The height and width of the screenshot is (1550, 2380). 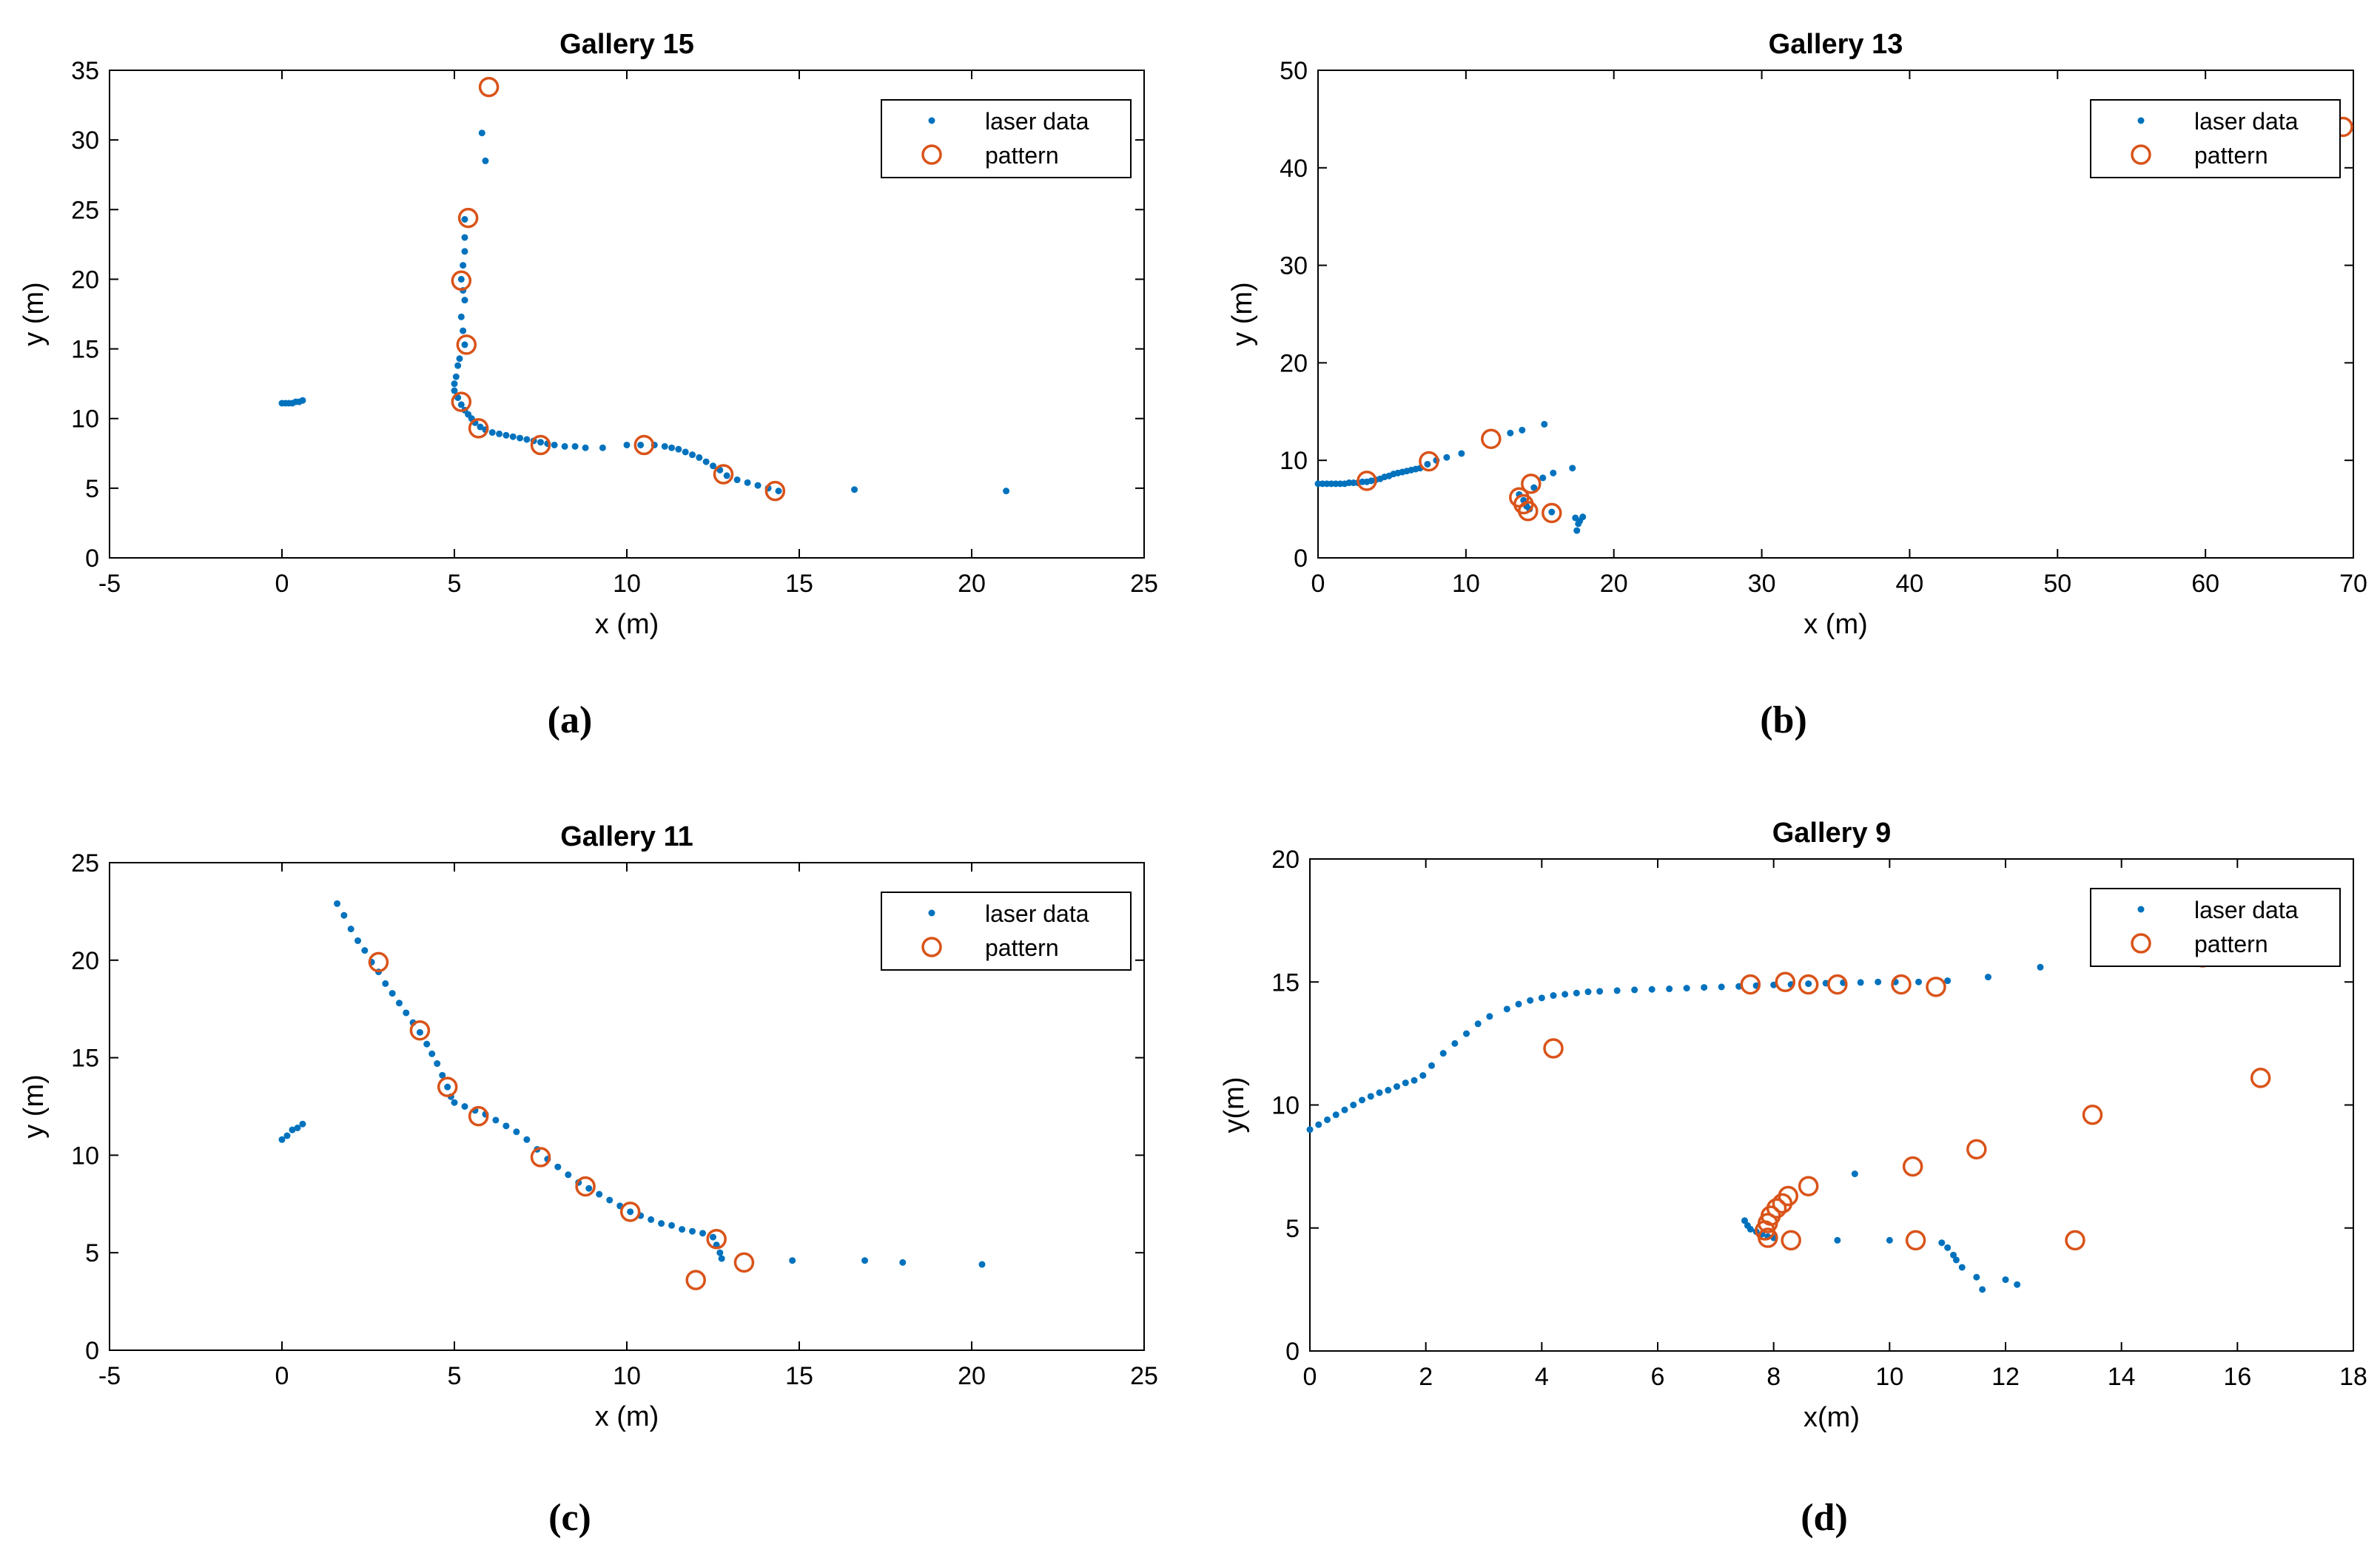 I want to click on chart-title: Gallery 11, so click(x=627, y=836).